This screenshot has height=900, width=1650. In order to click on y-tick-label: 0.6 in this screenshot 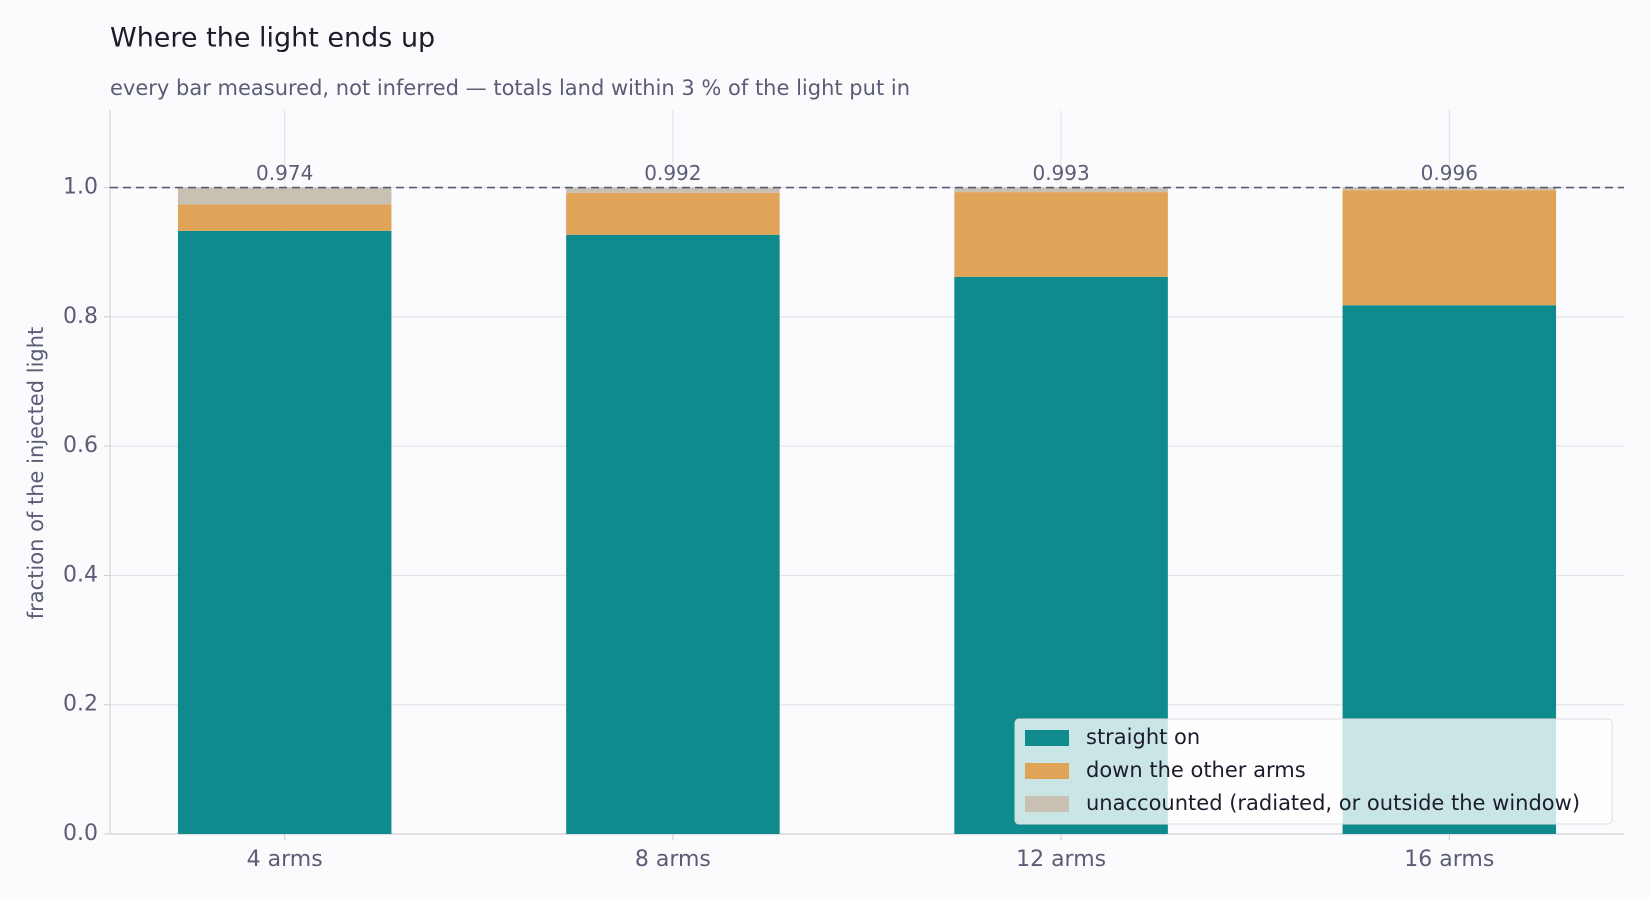, I will do `click(80, 445)`.